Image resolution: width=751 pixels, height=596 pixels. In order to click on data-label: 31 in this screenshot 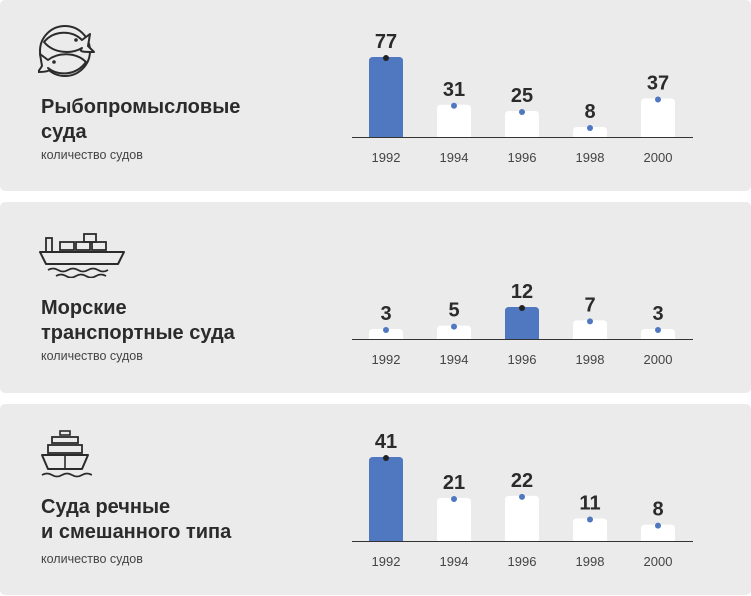, I will do `click(454, 90)`.